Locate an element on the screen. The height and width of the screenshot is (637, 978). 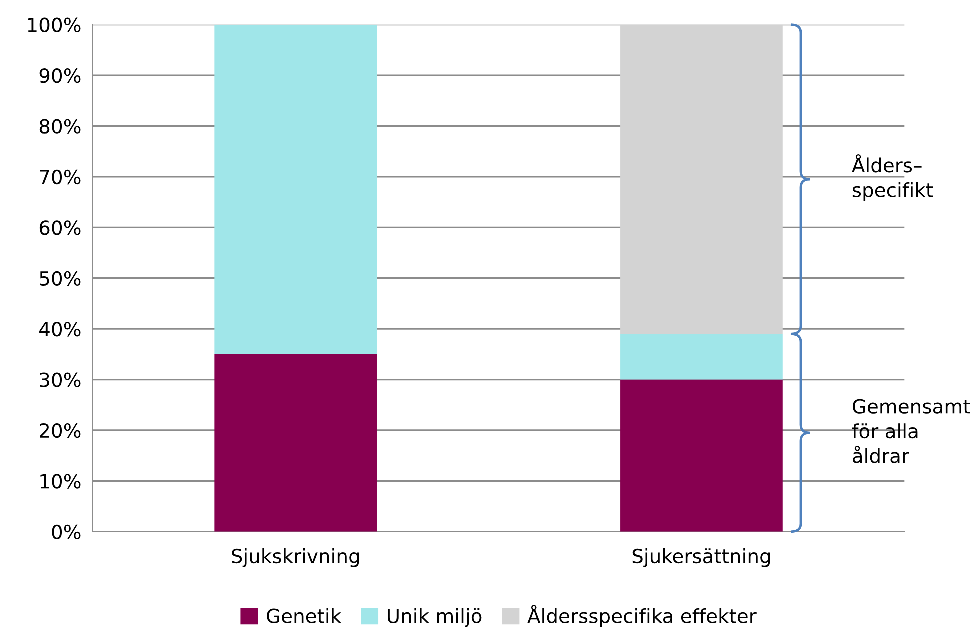
annotation: Gemensamt för alla åldrar is located at coordinates (911, 431).